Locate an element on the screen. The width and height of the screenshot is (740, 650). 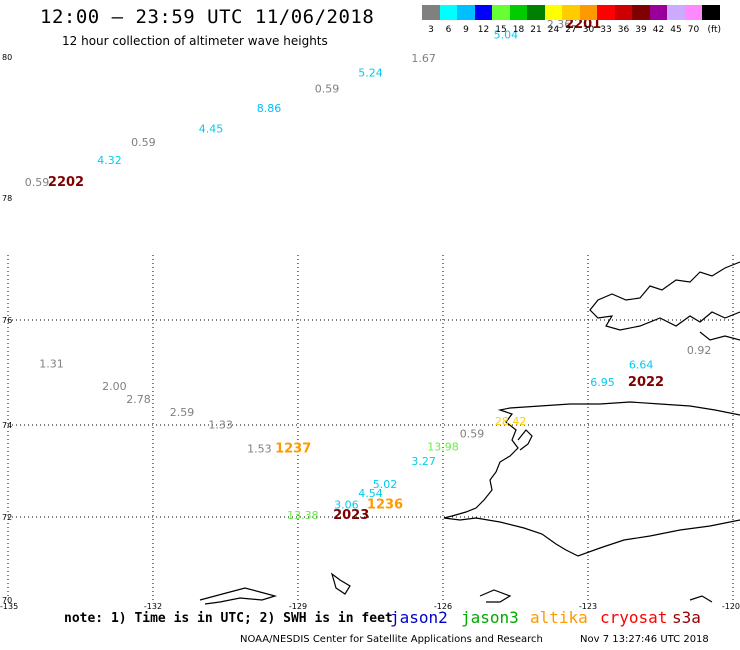
pass-time-label: 2023 is located at coordinates (351, 515).